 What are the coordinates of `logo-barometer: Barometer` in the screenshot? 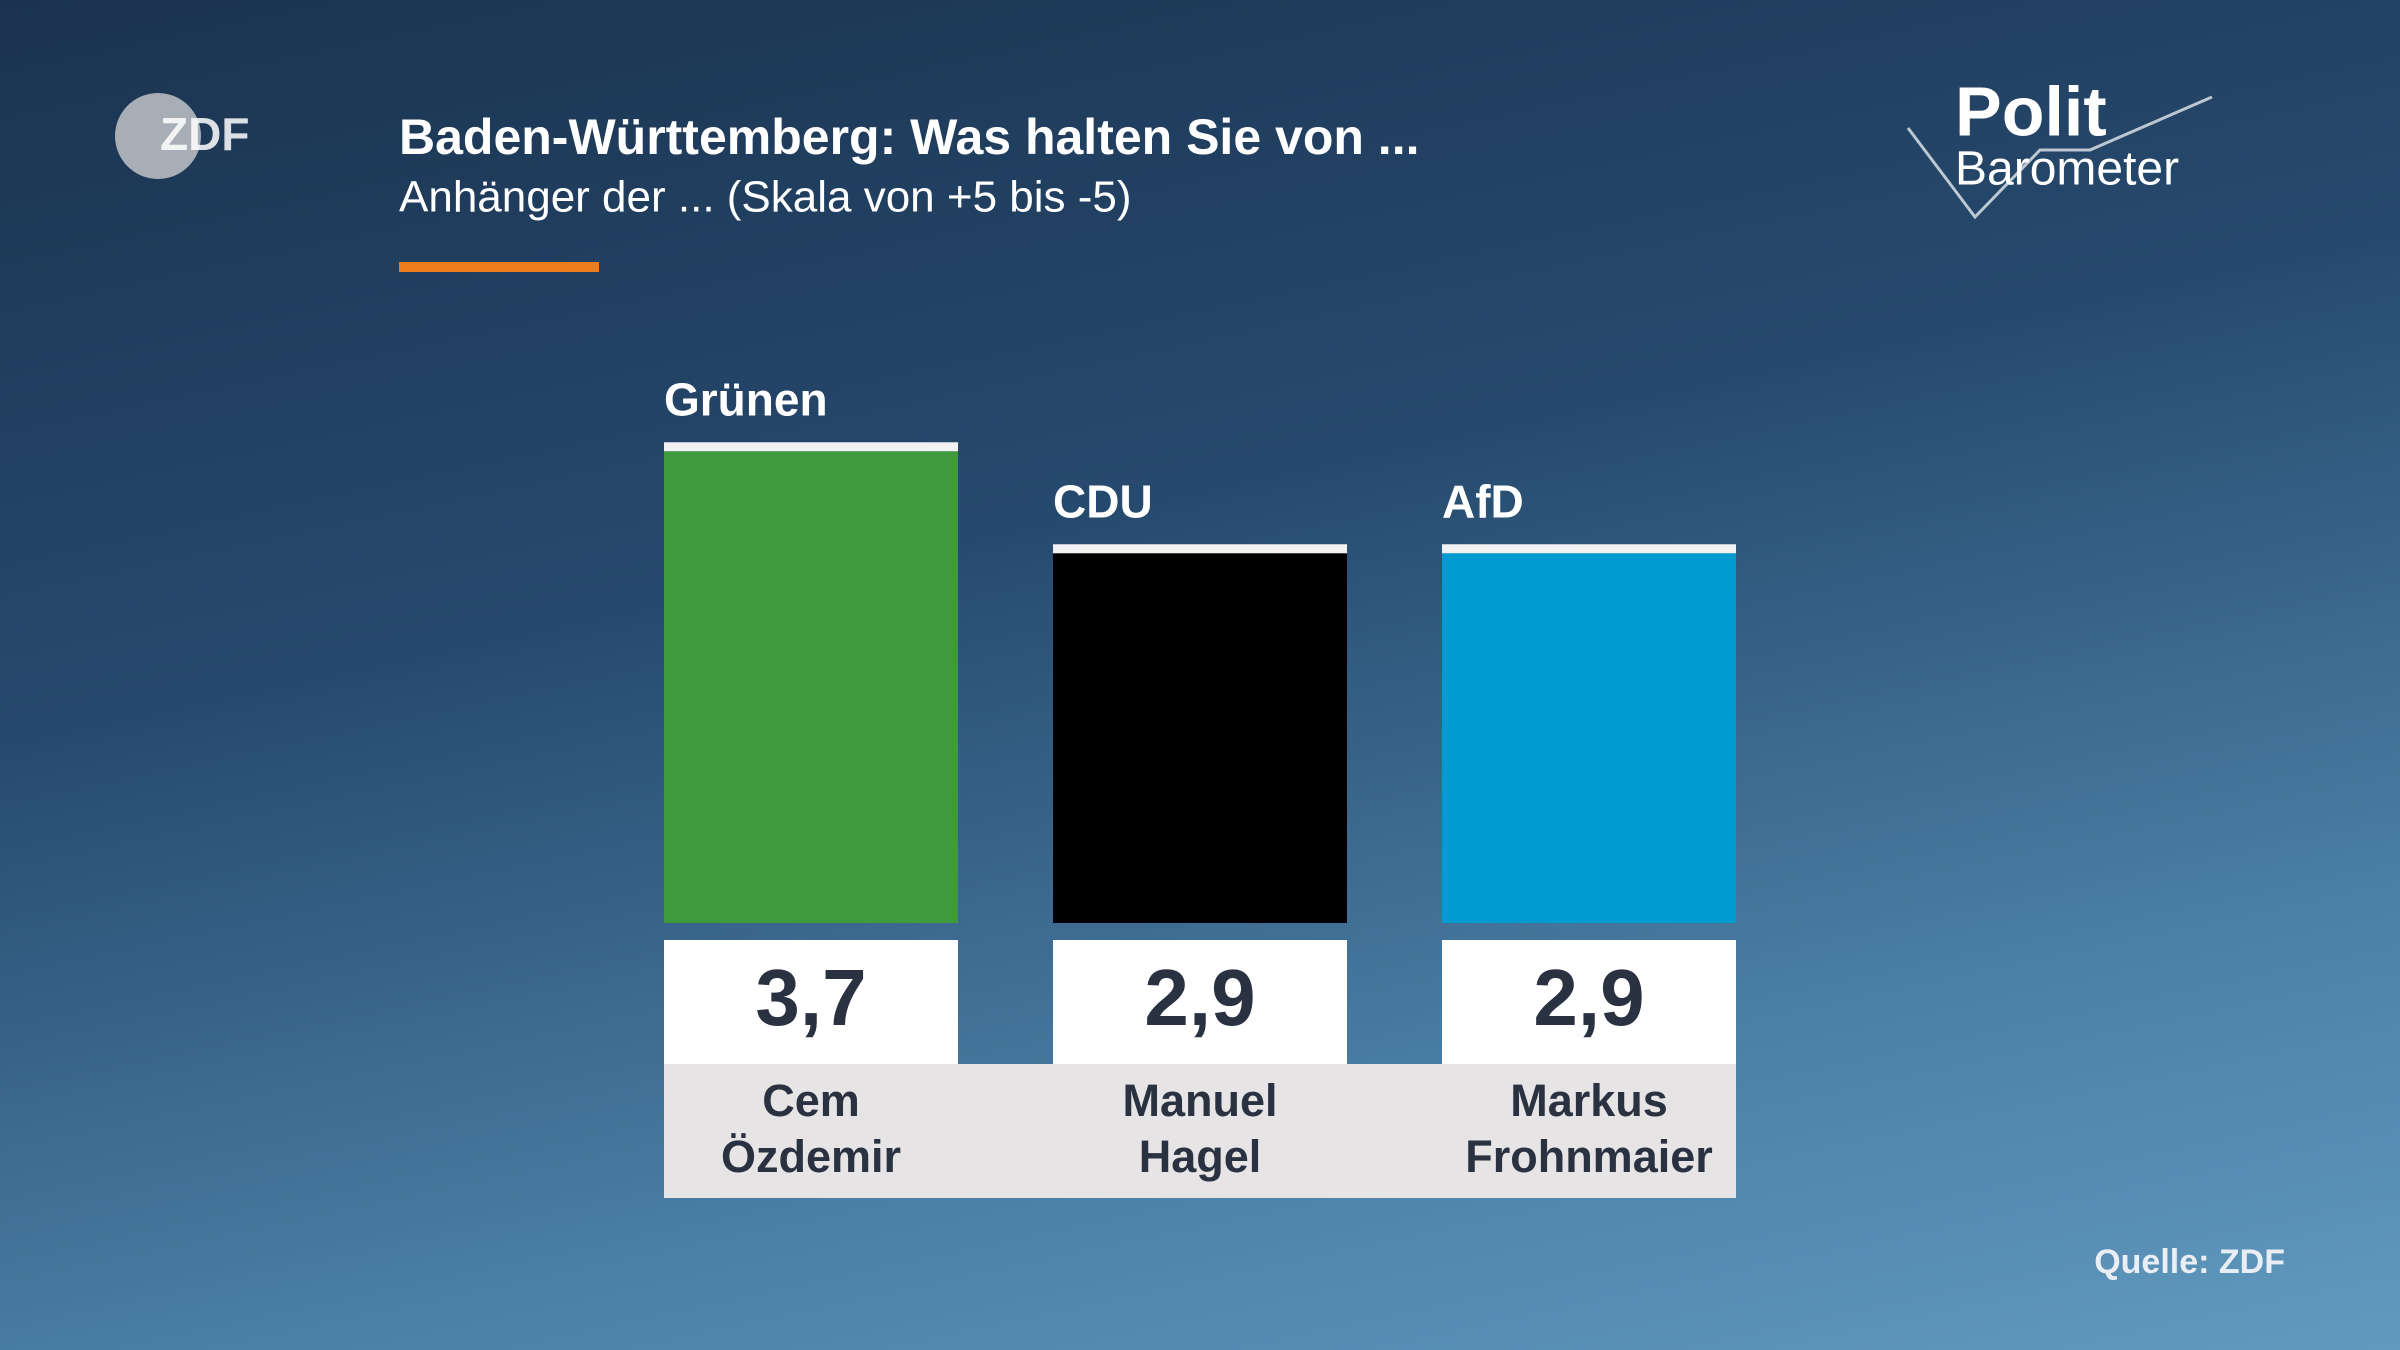 It's located at (2067, 169).